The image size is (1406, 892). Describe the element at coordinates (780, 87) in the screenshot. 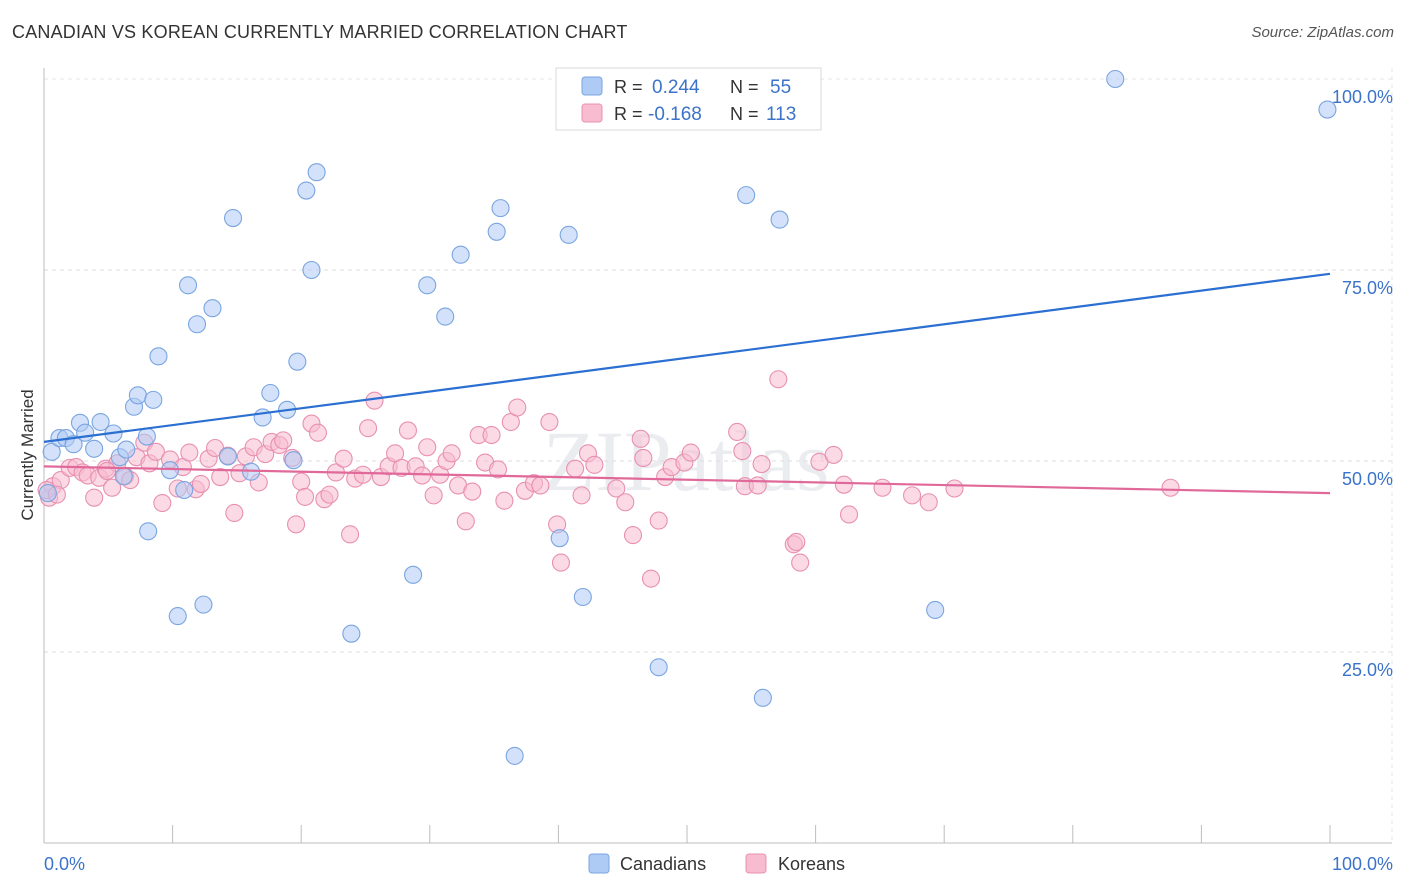

I see `legend-n-value-1: 55` at that location.